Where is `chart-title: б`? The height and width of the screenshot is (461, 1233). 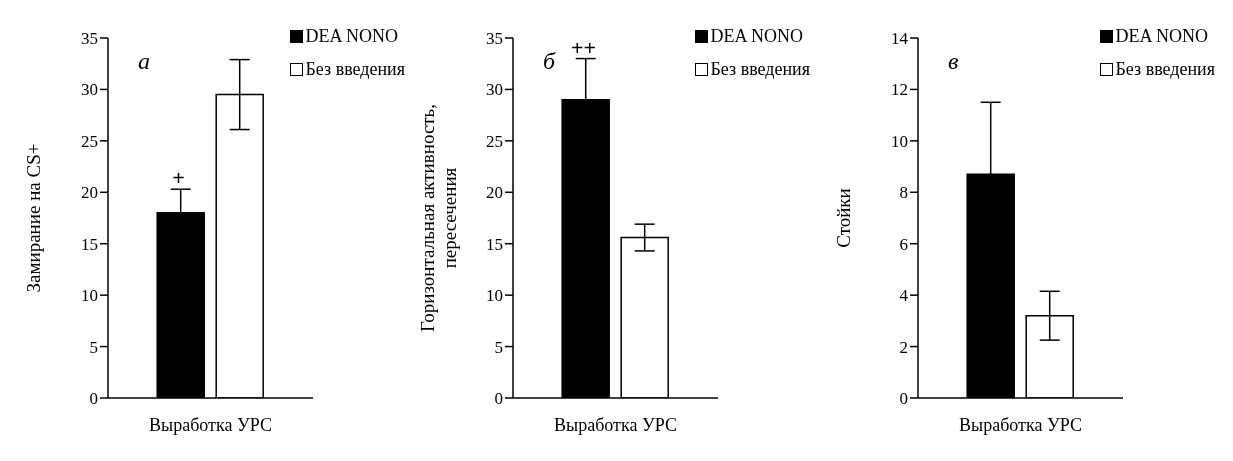 chart-title: б is located at coordinates (549, 61).